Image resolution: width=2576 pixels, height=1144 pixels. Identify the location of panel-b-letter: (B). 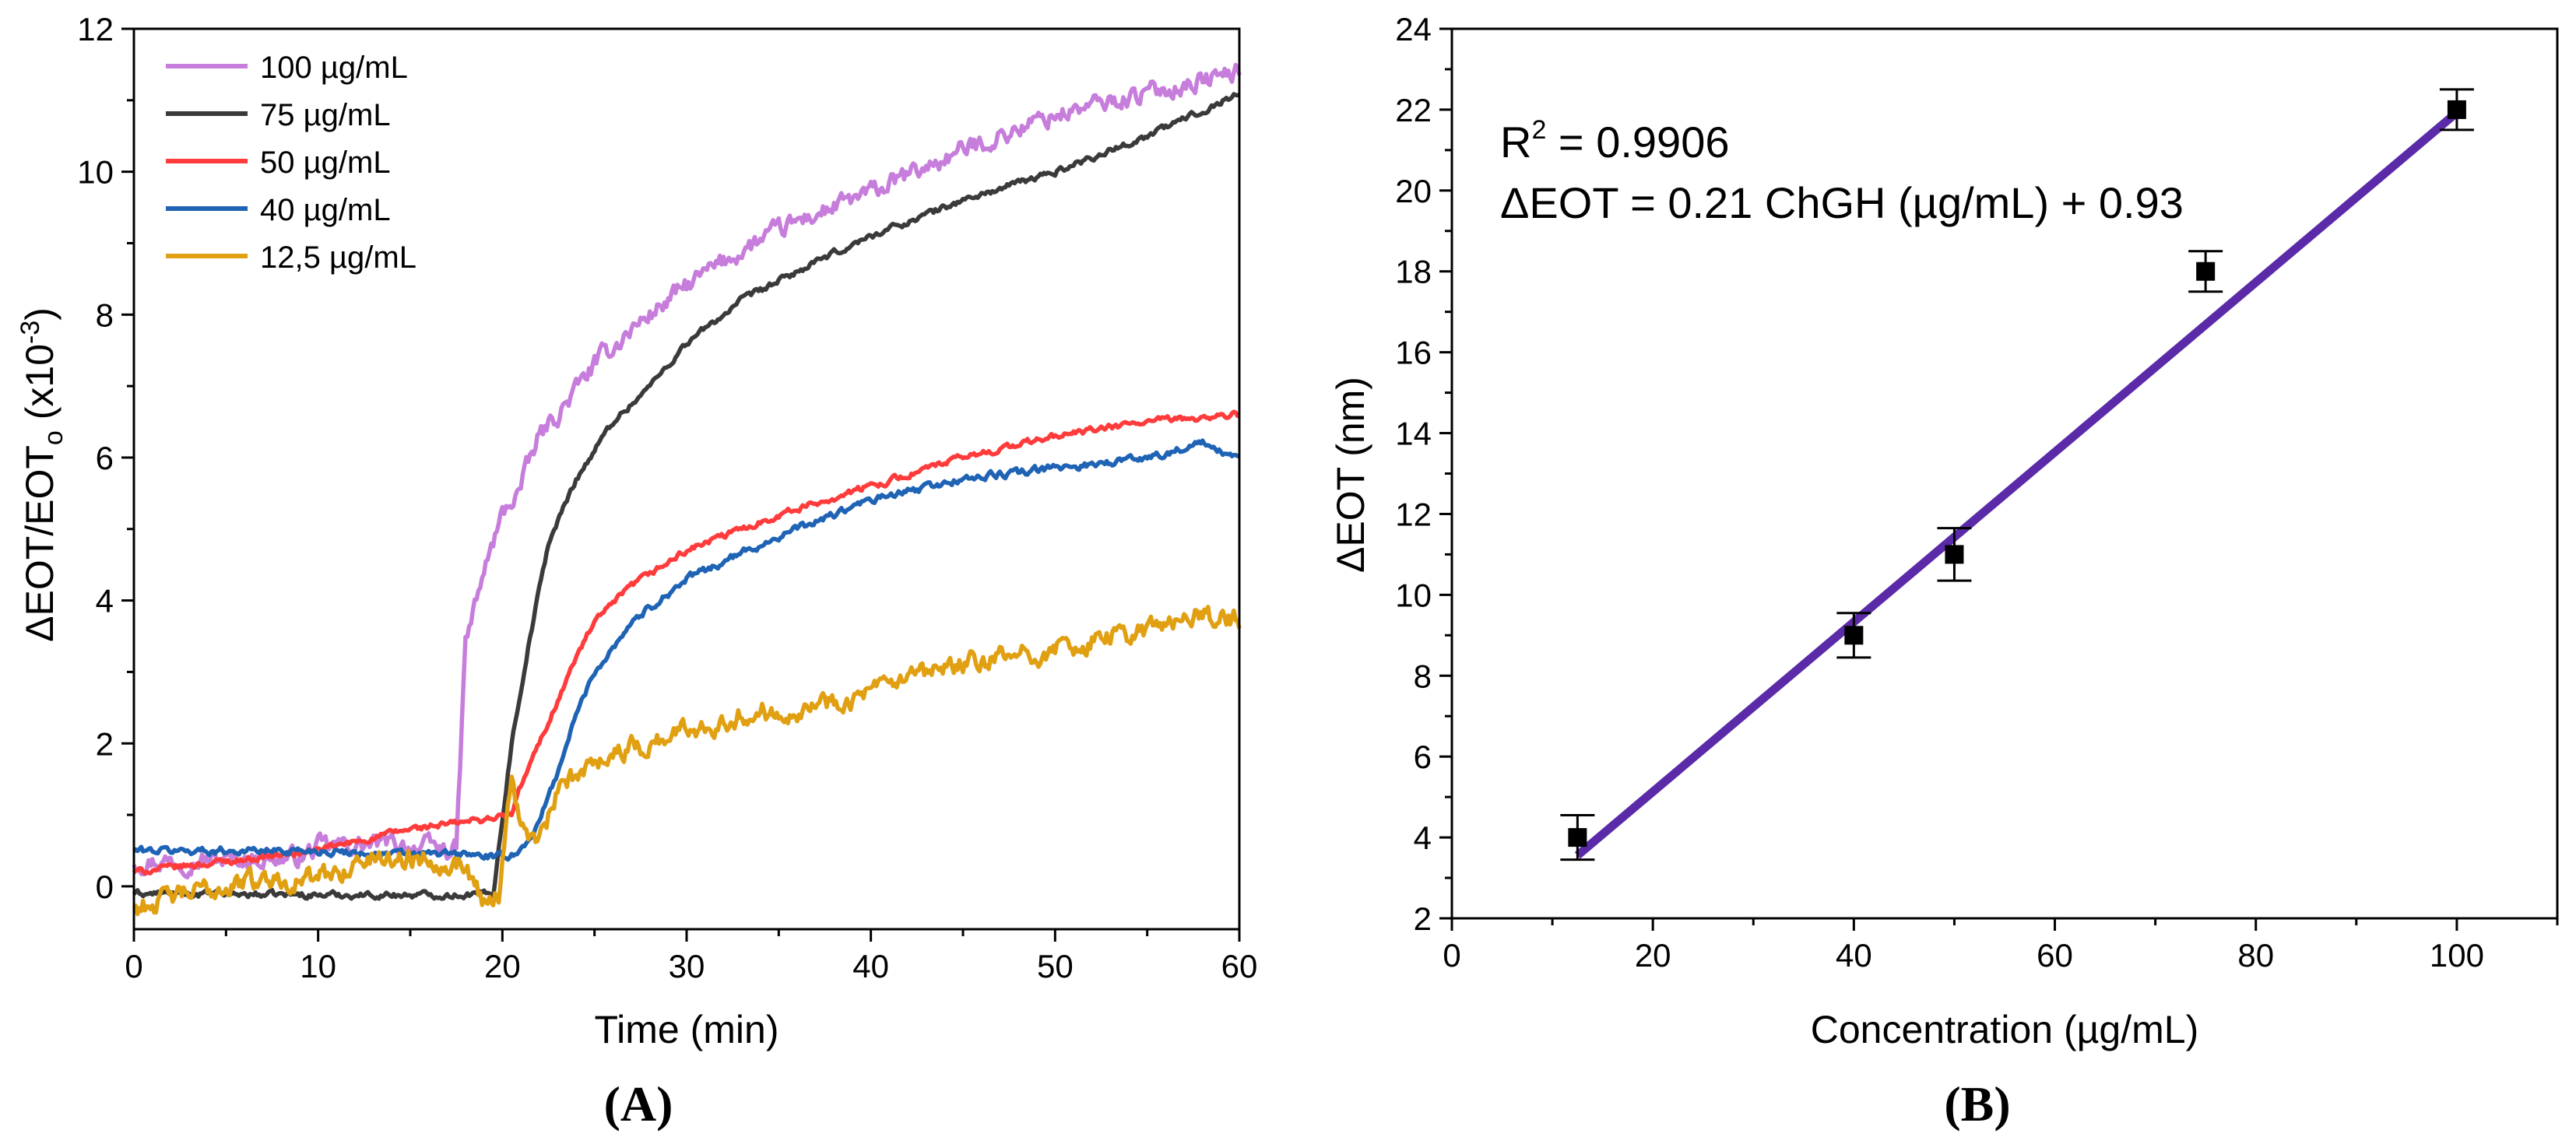
(1977, 1104).